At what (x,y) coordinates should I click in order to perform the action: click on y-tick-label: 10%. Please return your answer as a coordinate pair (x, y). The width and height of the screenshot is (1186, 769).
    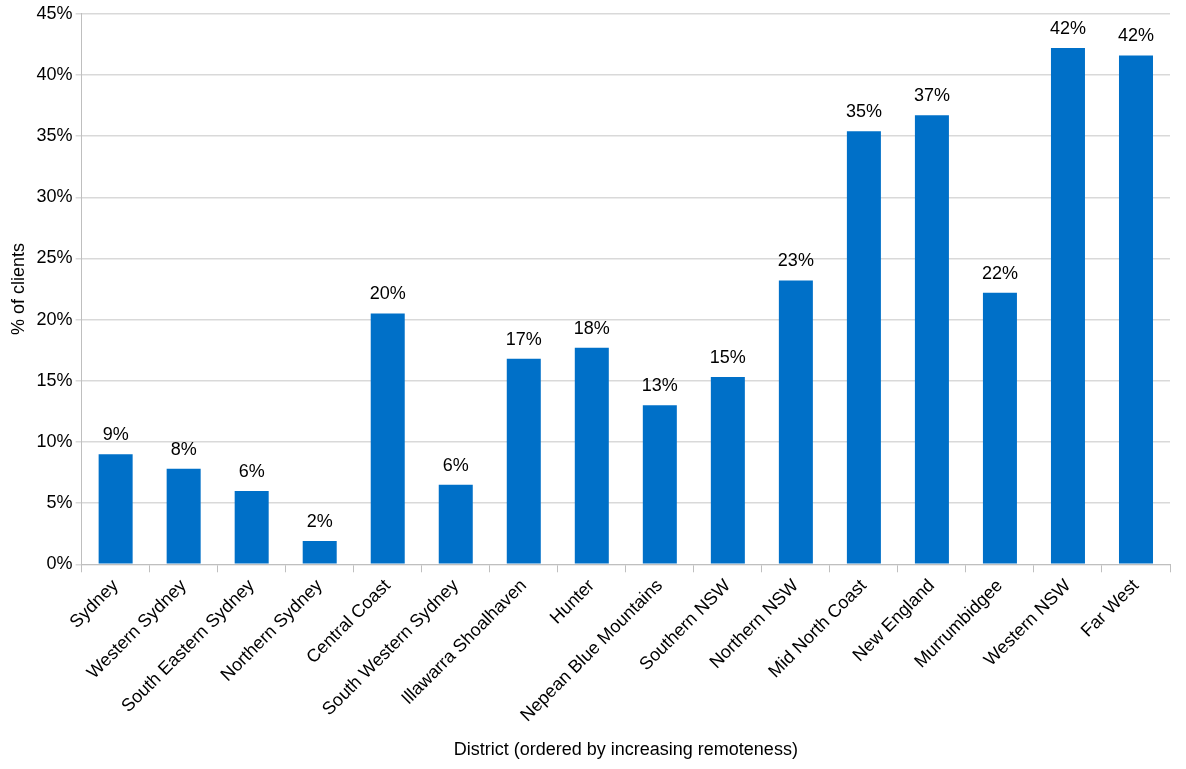
    Looking at the image, I should click on (54, 440).